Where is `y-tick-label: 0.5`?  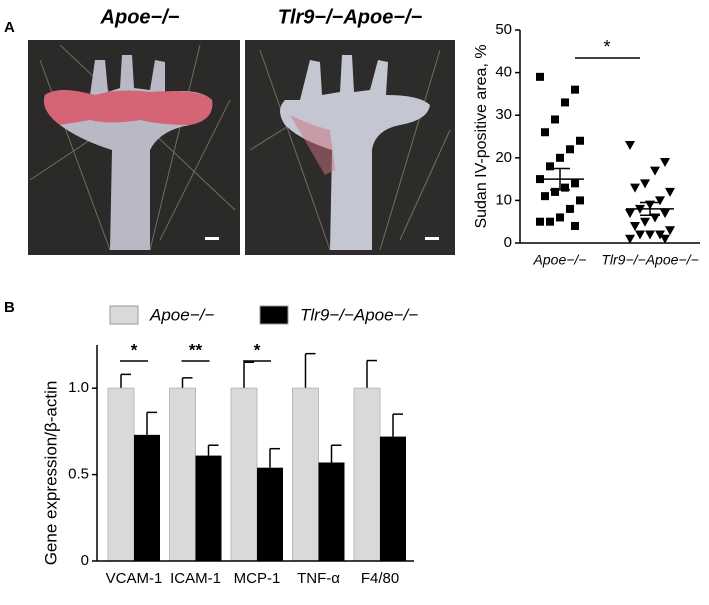 y-tick-label: 0.5 is located at coordinates (78, 474).